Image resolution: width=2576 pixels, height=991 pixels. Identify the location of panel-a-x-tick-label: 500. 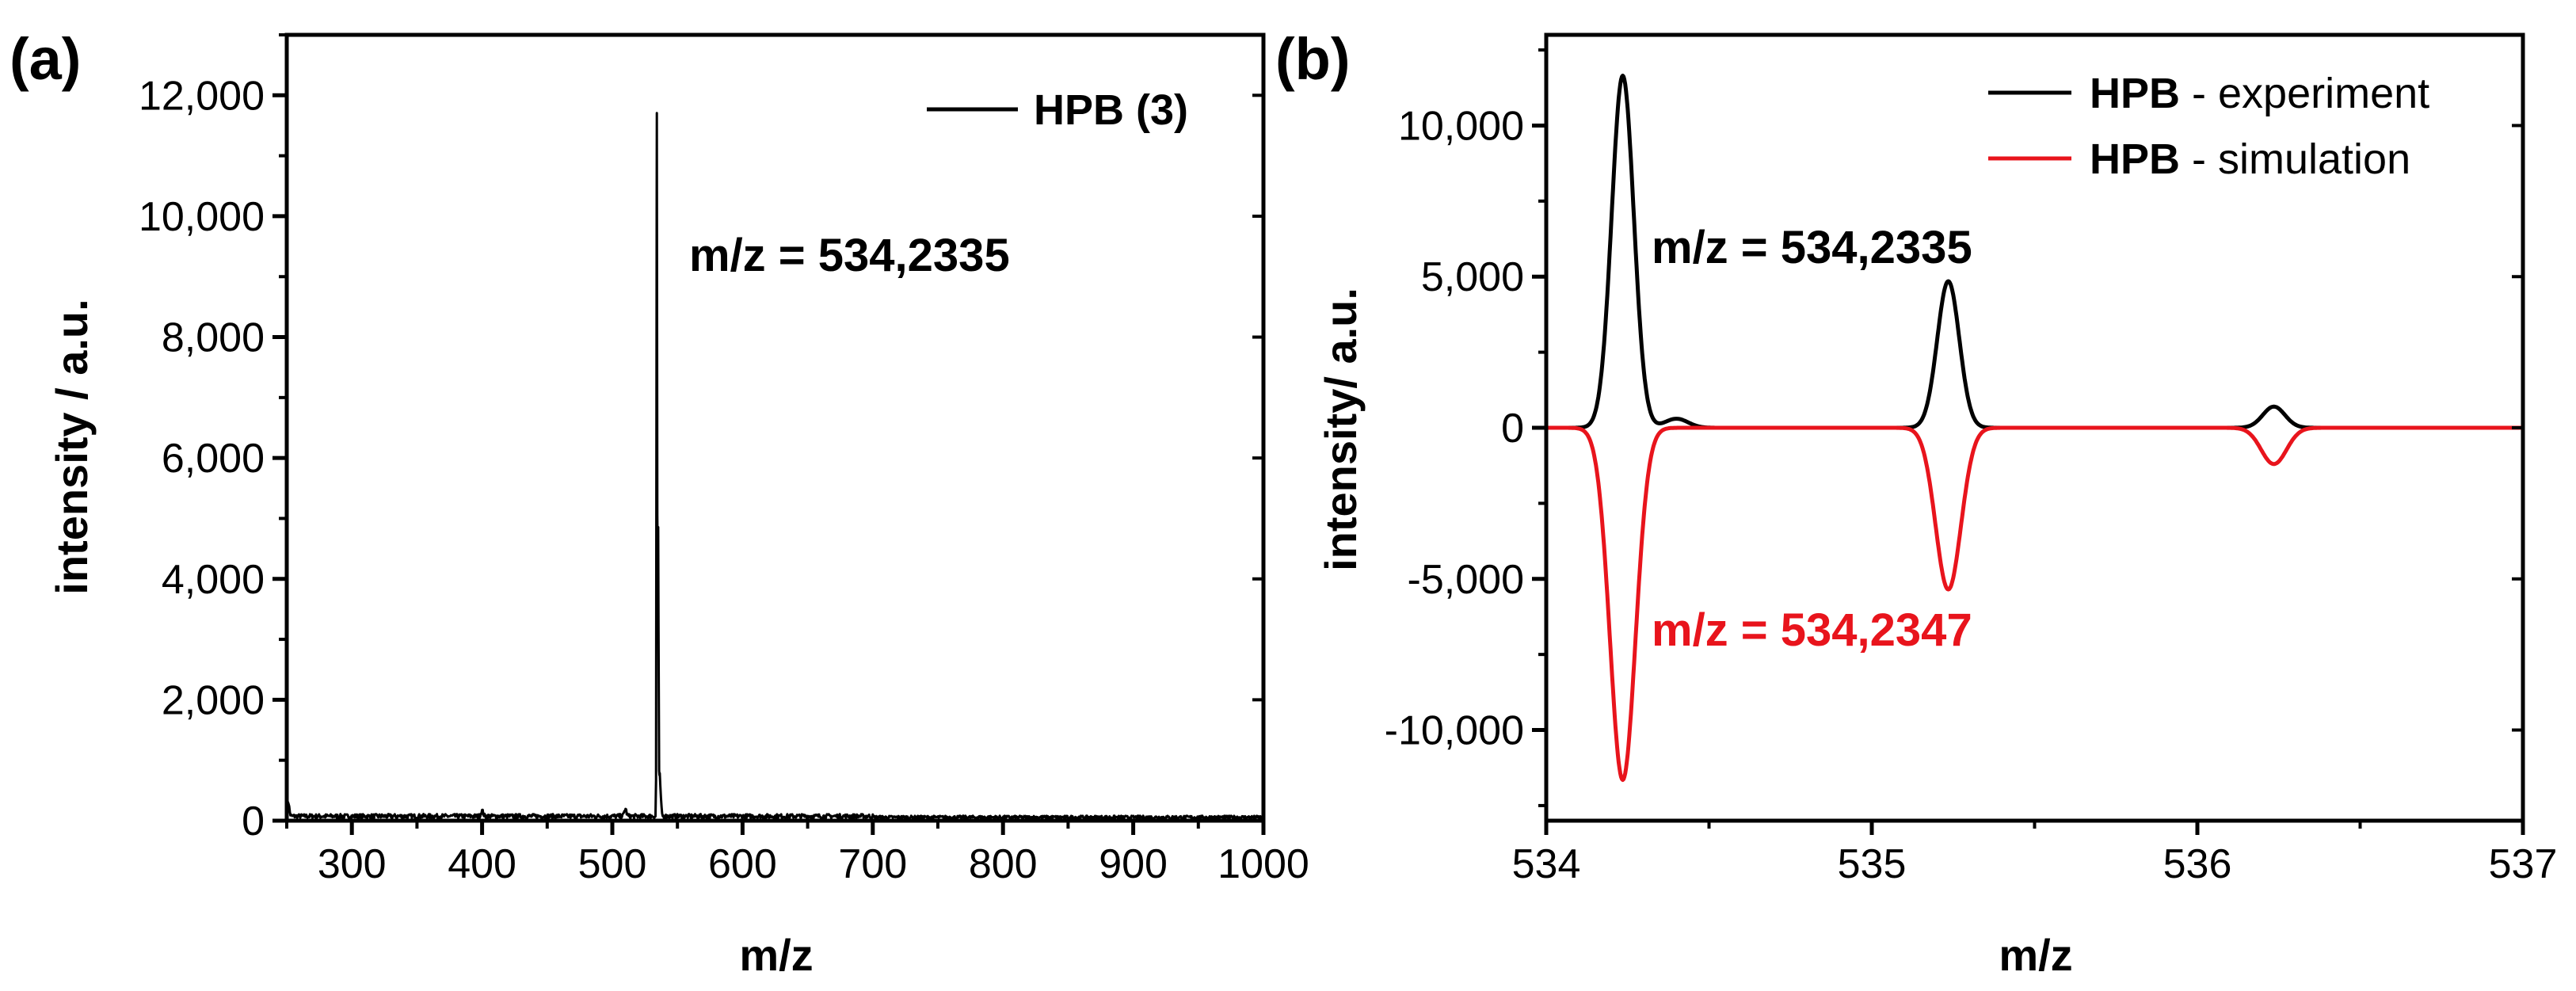
(612, 864).